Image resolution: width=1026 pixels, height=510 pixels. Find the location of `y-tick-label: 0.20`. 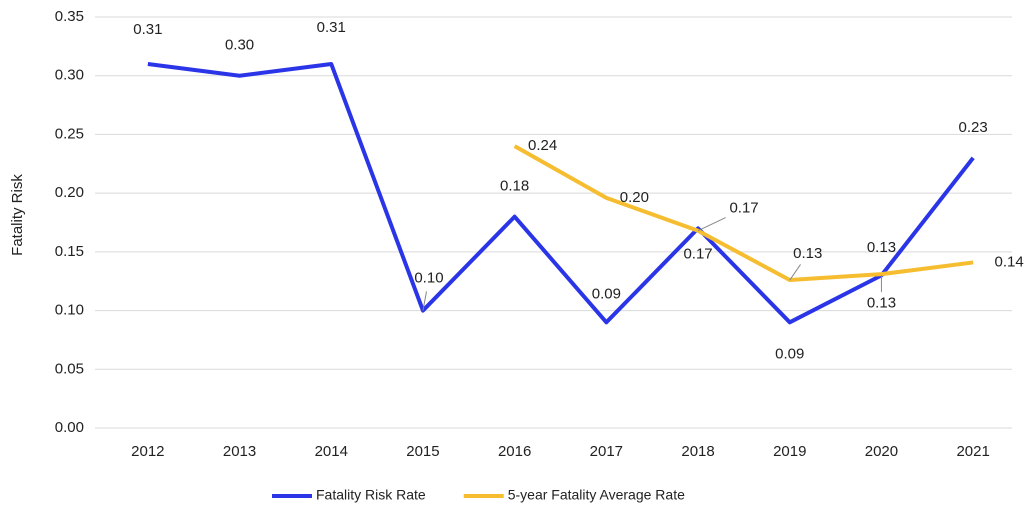

y-tick-label: 0.20 is located at coordinates (69, 192).